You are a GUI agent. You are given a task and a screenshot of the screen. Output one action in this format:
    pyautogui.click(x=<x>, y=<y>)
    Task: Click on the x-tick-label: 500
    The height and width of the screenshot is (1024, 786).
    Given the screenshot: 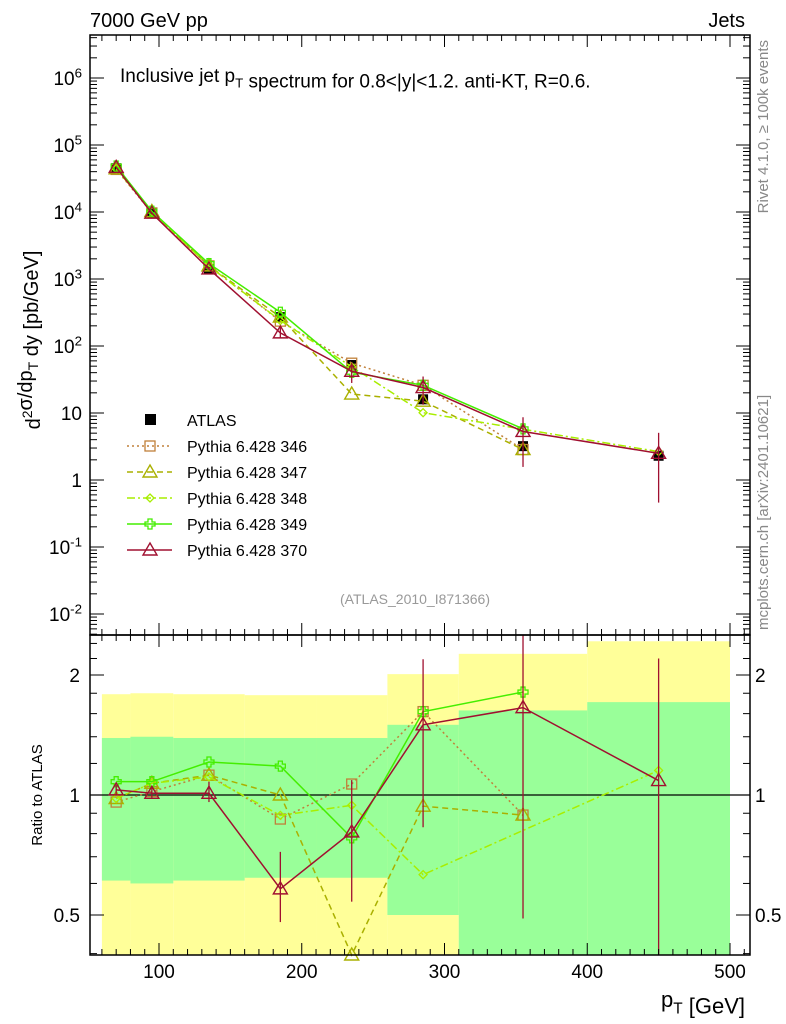 What is the action you would take?
    pyautogui.click(x=730, y=972)
    